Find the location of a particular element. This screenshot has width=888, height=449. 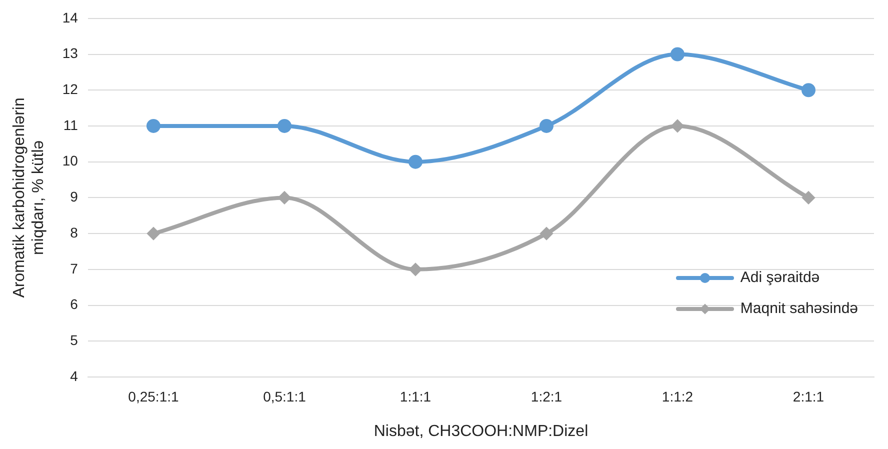

y-axis-title: Aromatik karbohidrogenlərin miqdarı, % kütlə is located at coordinates (29, 198).